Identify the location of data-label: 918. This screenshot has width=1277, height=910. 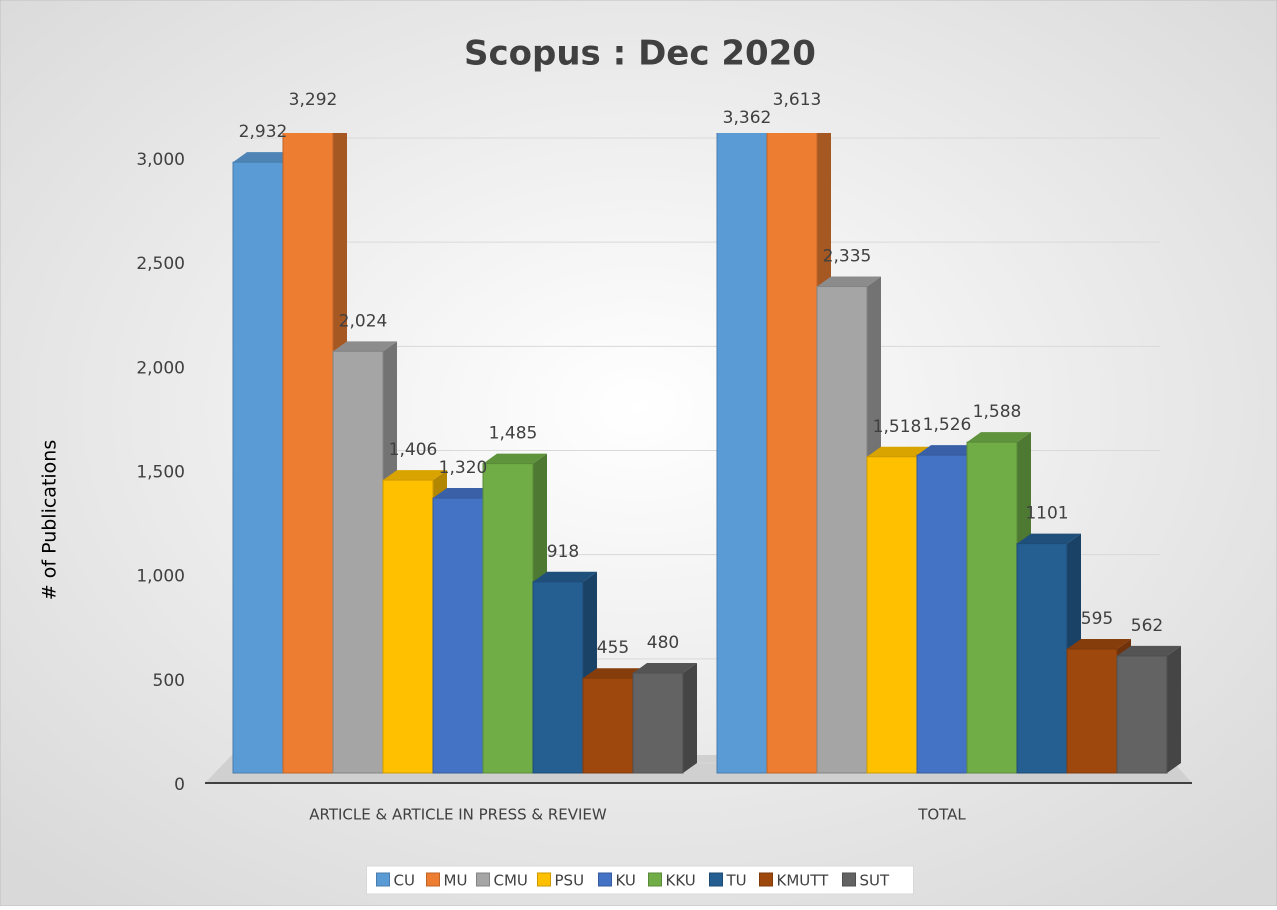
(563, 552).